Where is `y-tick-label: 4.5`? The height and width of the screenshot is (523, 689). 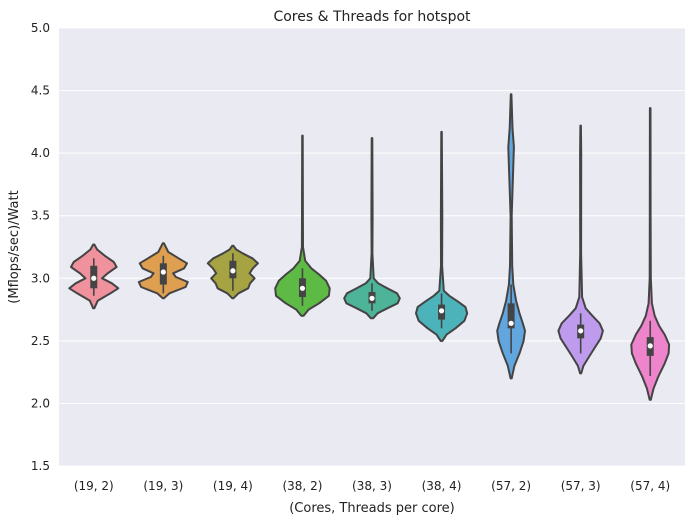 y-tick-label: 4.5 is located at coordinates (40, 91).